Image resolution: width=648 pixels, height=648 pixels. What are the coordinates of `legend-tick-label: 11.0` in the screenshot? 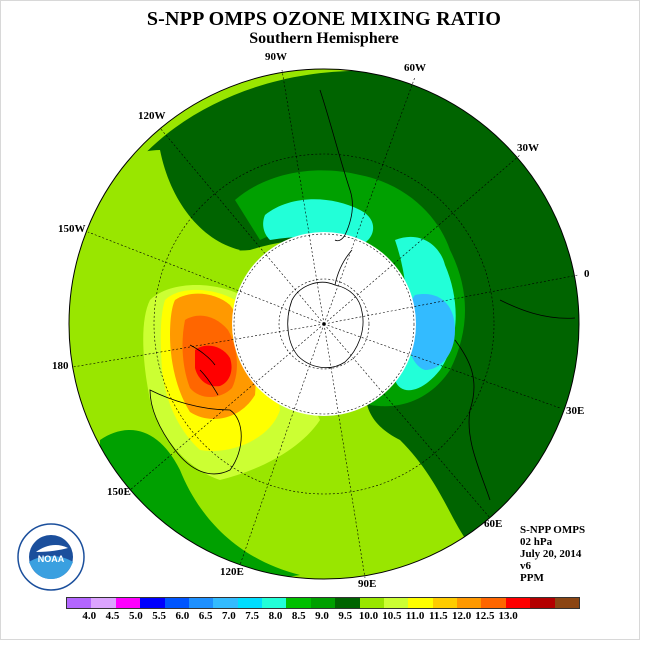 It's located at (415, 616).